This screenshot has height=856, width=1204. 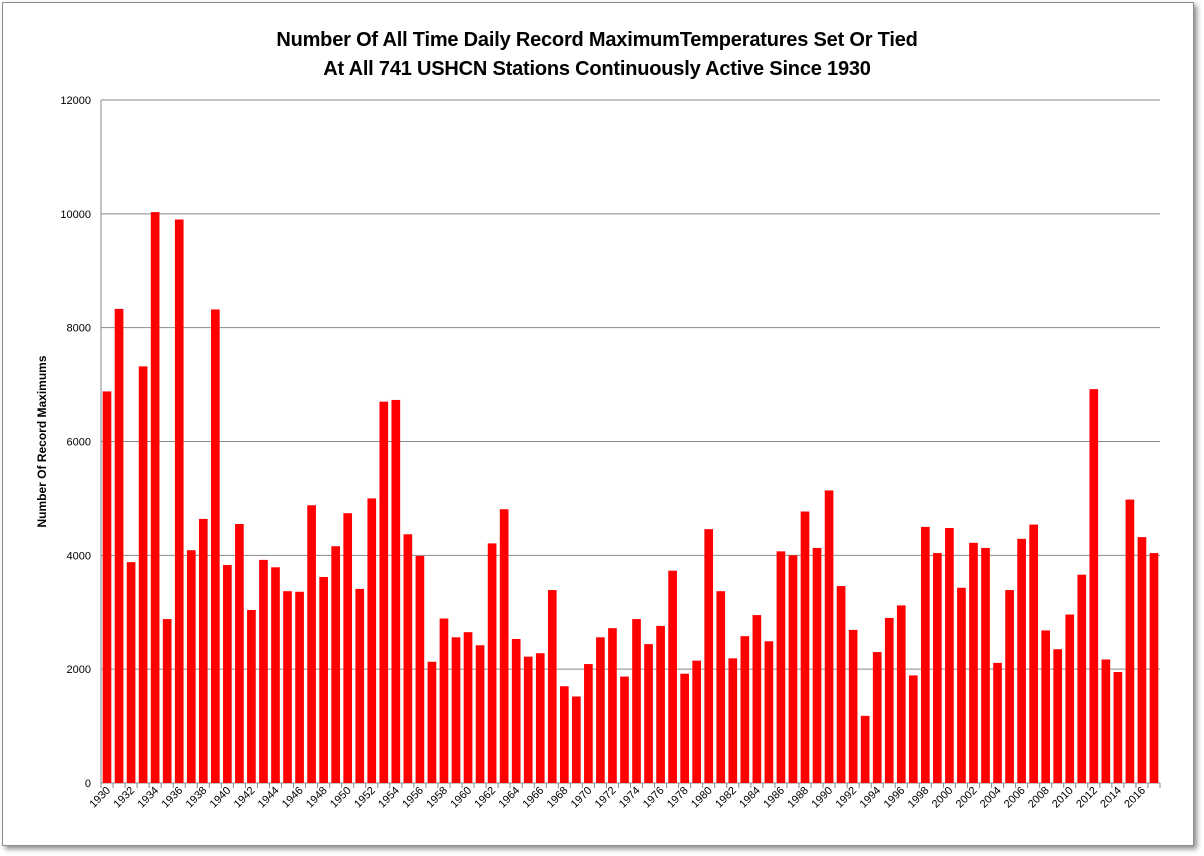 What do you see at coordinates (323, 679) in the screenshot?
I see `bar-1948` at bounding box center [323, 679].